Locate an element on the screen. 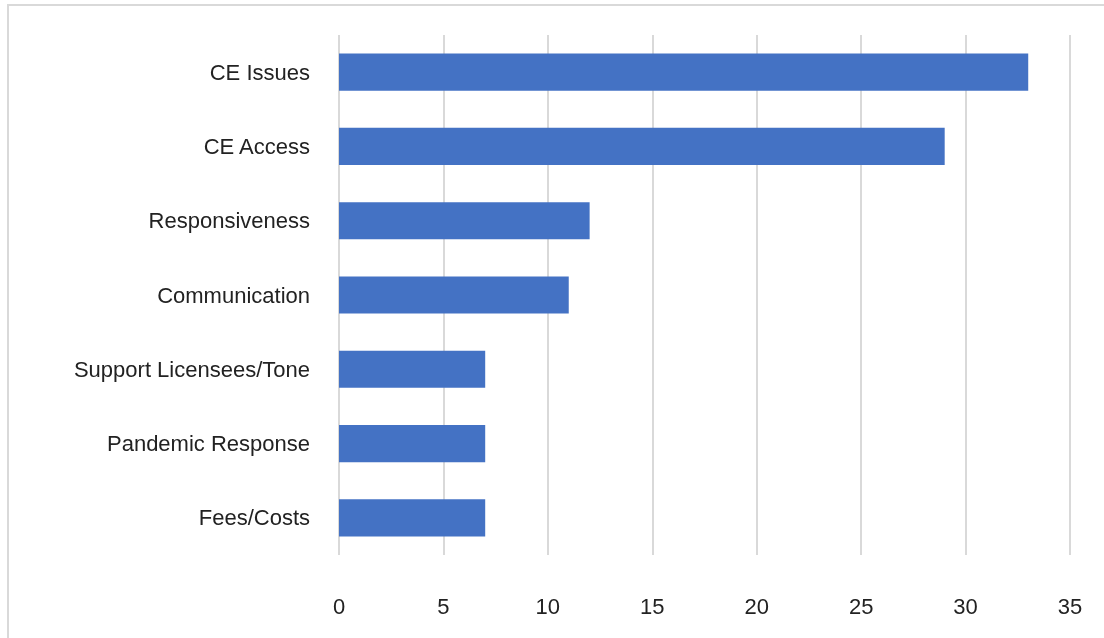 The height and width of the screenshot is (638, 1104). y-tick-label: Support Licensees/Tone is located at coordinates (191, 369).